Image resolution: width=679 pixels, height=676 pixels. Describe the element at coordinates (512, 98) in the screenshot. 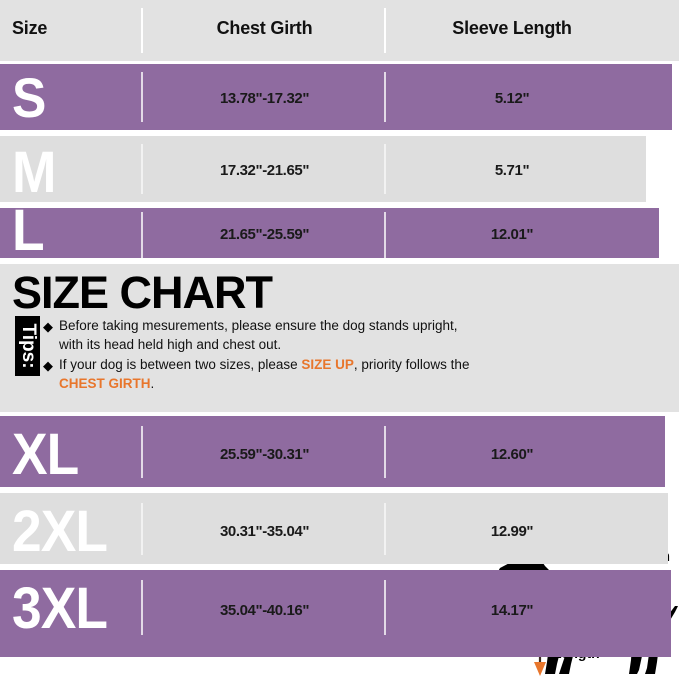

I see `sleeve-length-value: 5.12"` at that location.